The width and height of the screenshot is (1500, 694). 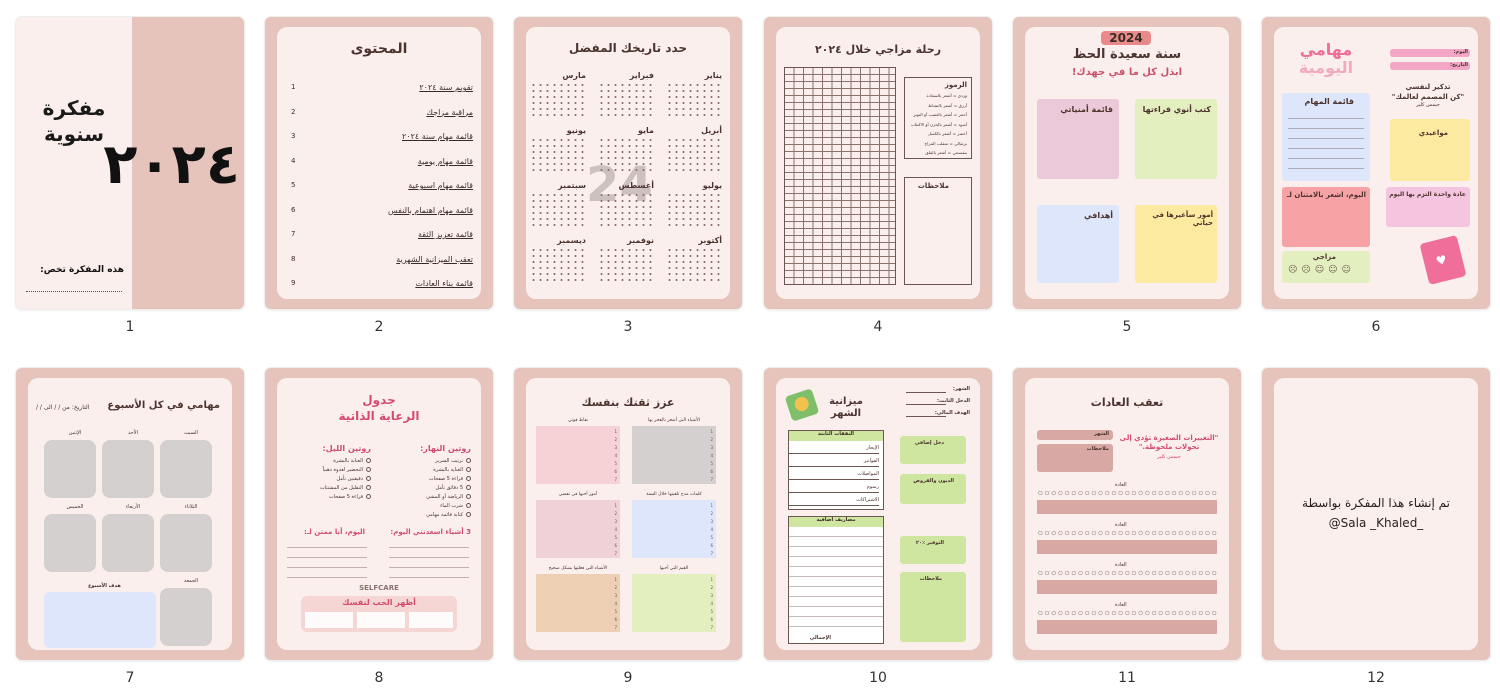 What do you see at coordinates (834, 475) in the screenshot?
I see `fixed-expense-item: المواصلات` at bounding box center [834, 475].